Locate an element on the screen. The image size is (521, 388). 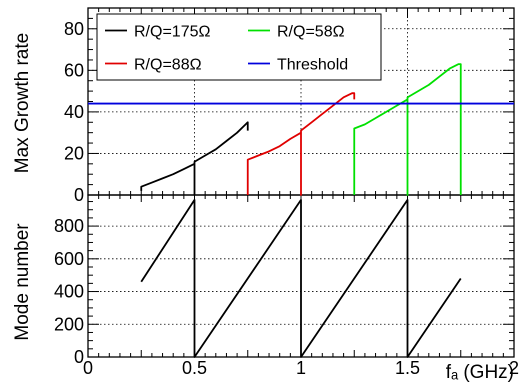
bottom-ytick-label-3: 600 is located at coordinates (69, 259).